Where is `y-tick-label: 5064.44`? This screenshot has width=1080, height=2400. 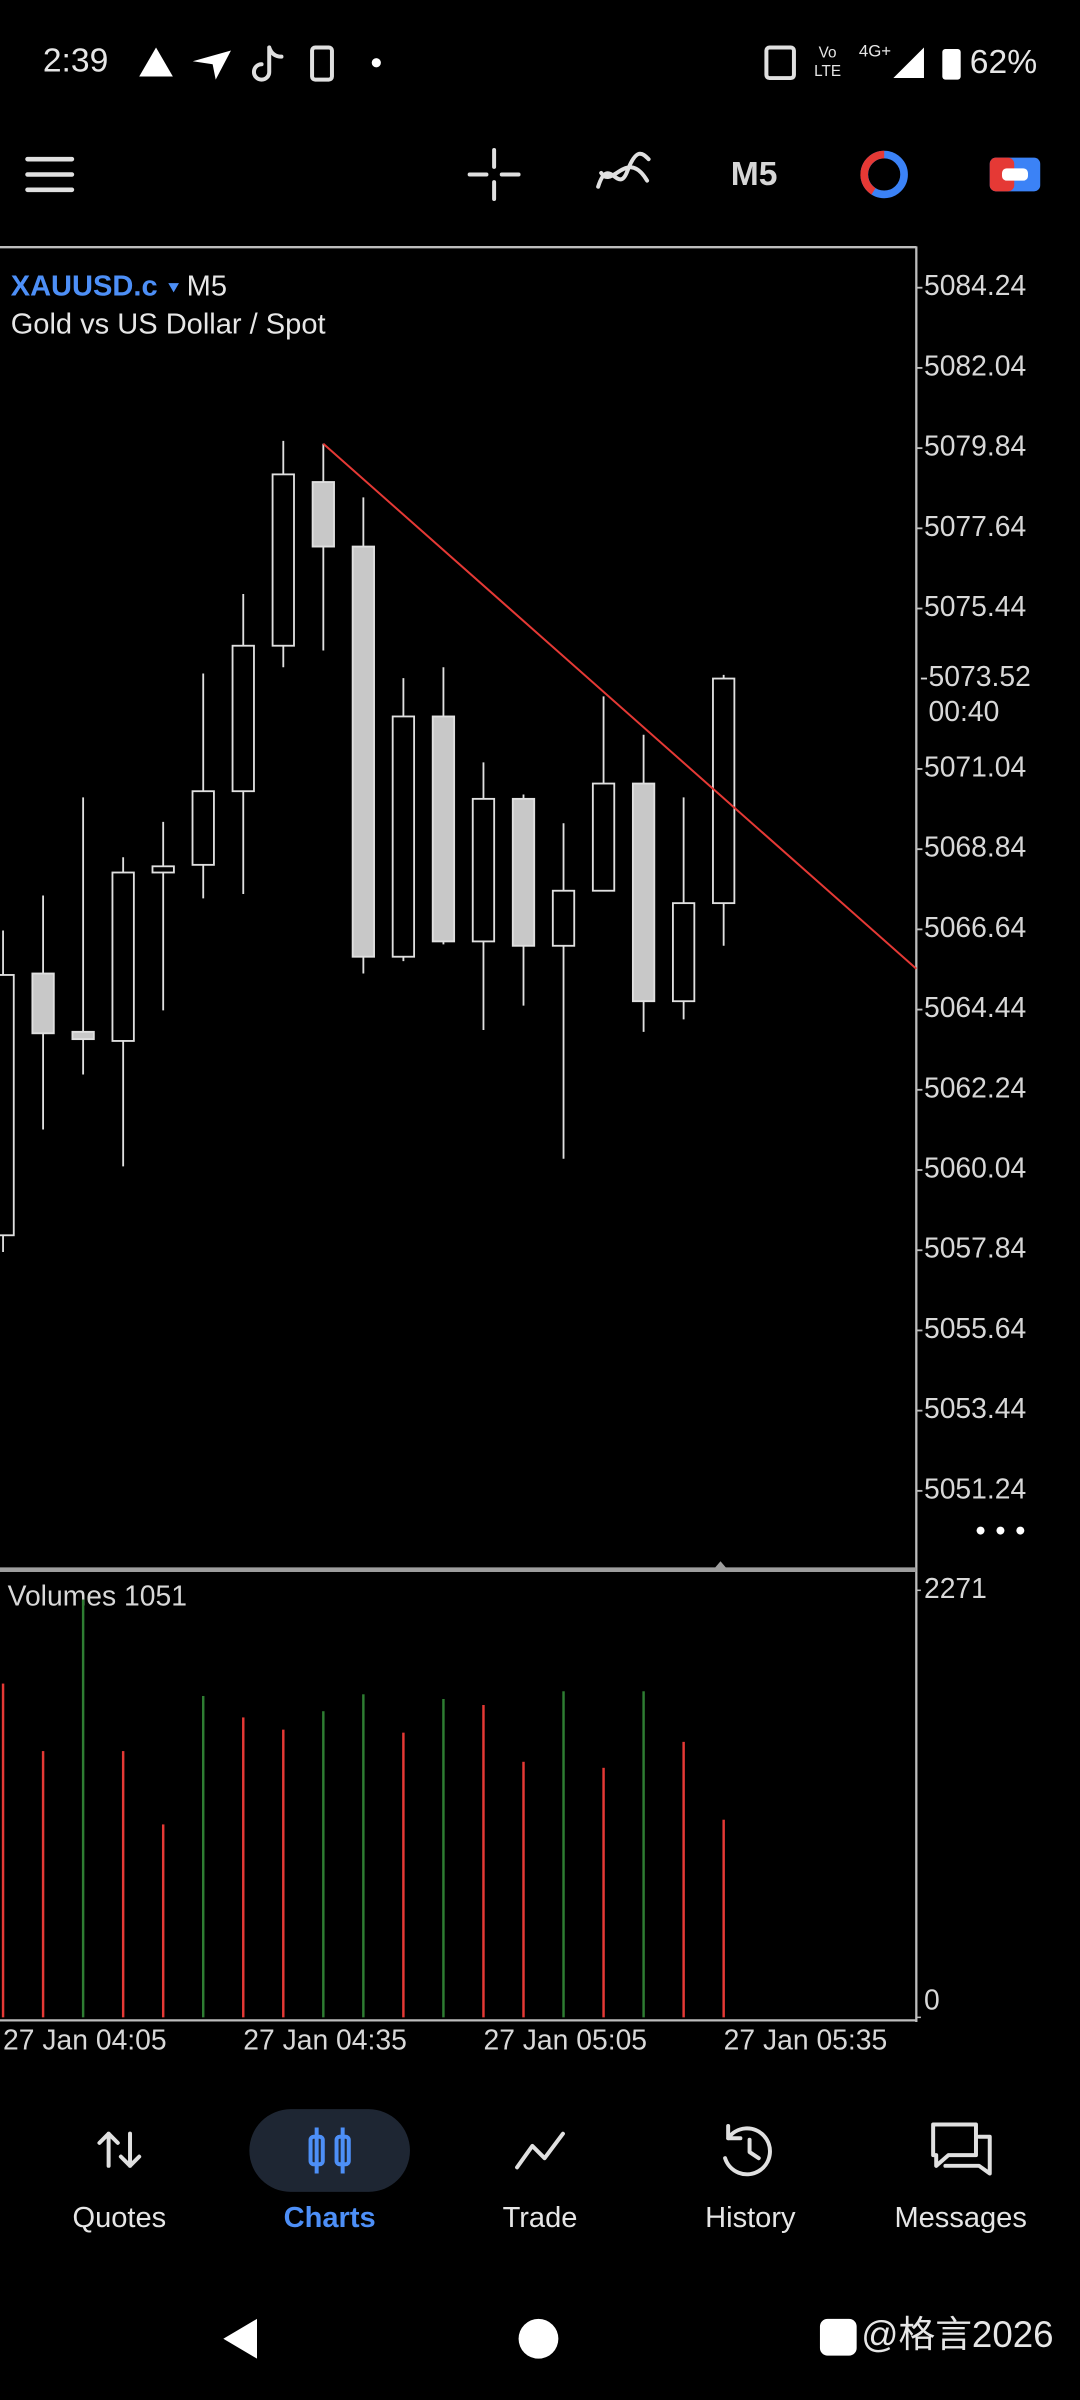
y-tick-label: 5064.44 is located at coordinates (975, 1007).